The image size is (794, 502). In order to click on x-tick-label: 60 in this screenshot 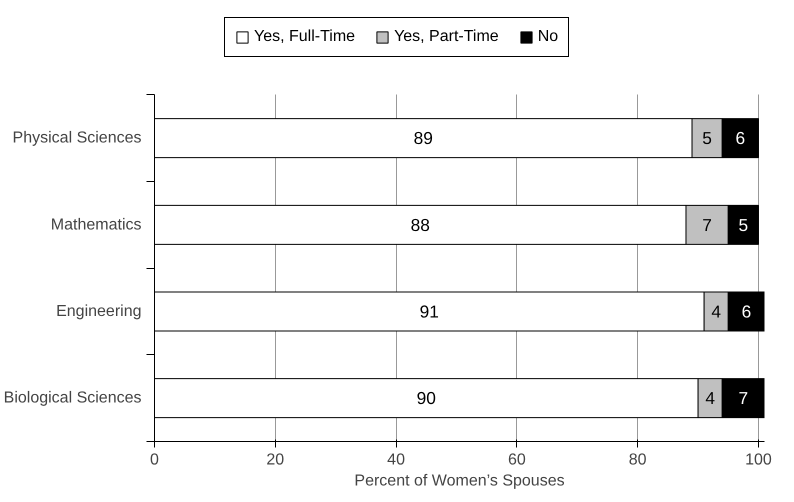, I will do `click(517, 460)`.